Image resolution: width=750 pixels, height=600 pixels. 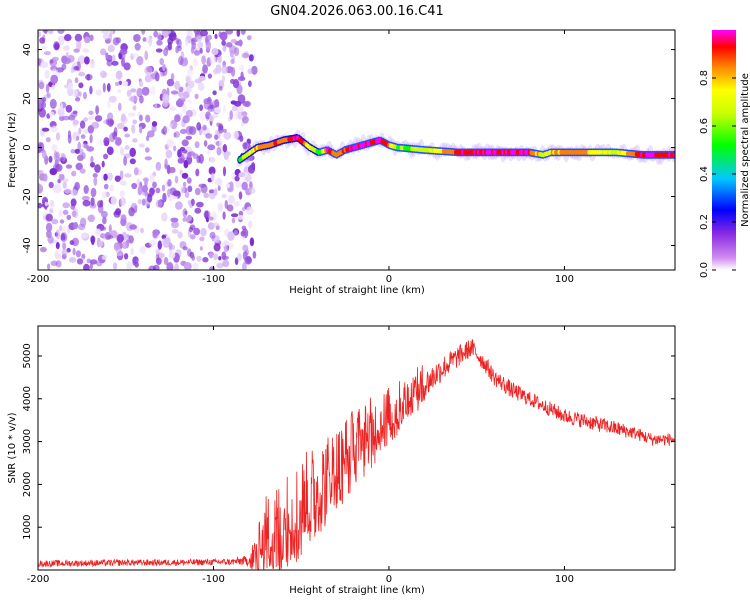 I want to click on y-tick-label: 0, so click(x=27, y=147).